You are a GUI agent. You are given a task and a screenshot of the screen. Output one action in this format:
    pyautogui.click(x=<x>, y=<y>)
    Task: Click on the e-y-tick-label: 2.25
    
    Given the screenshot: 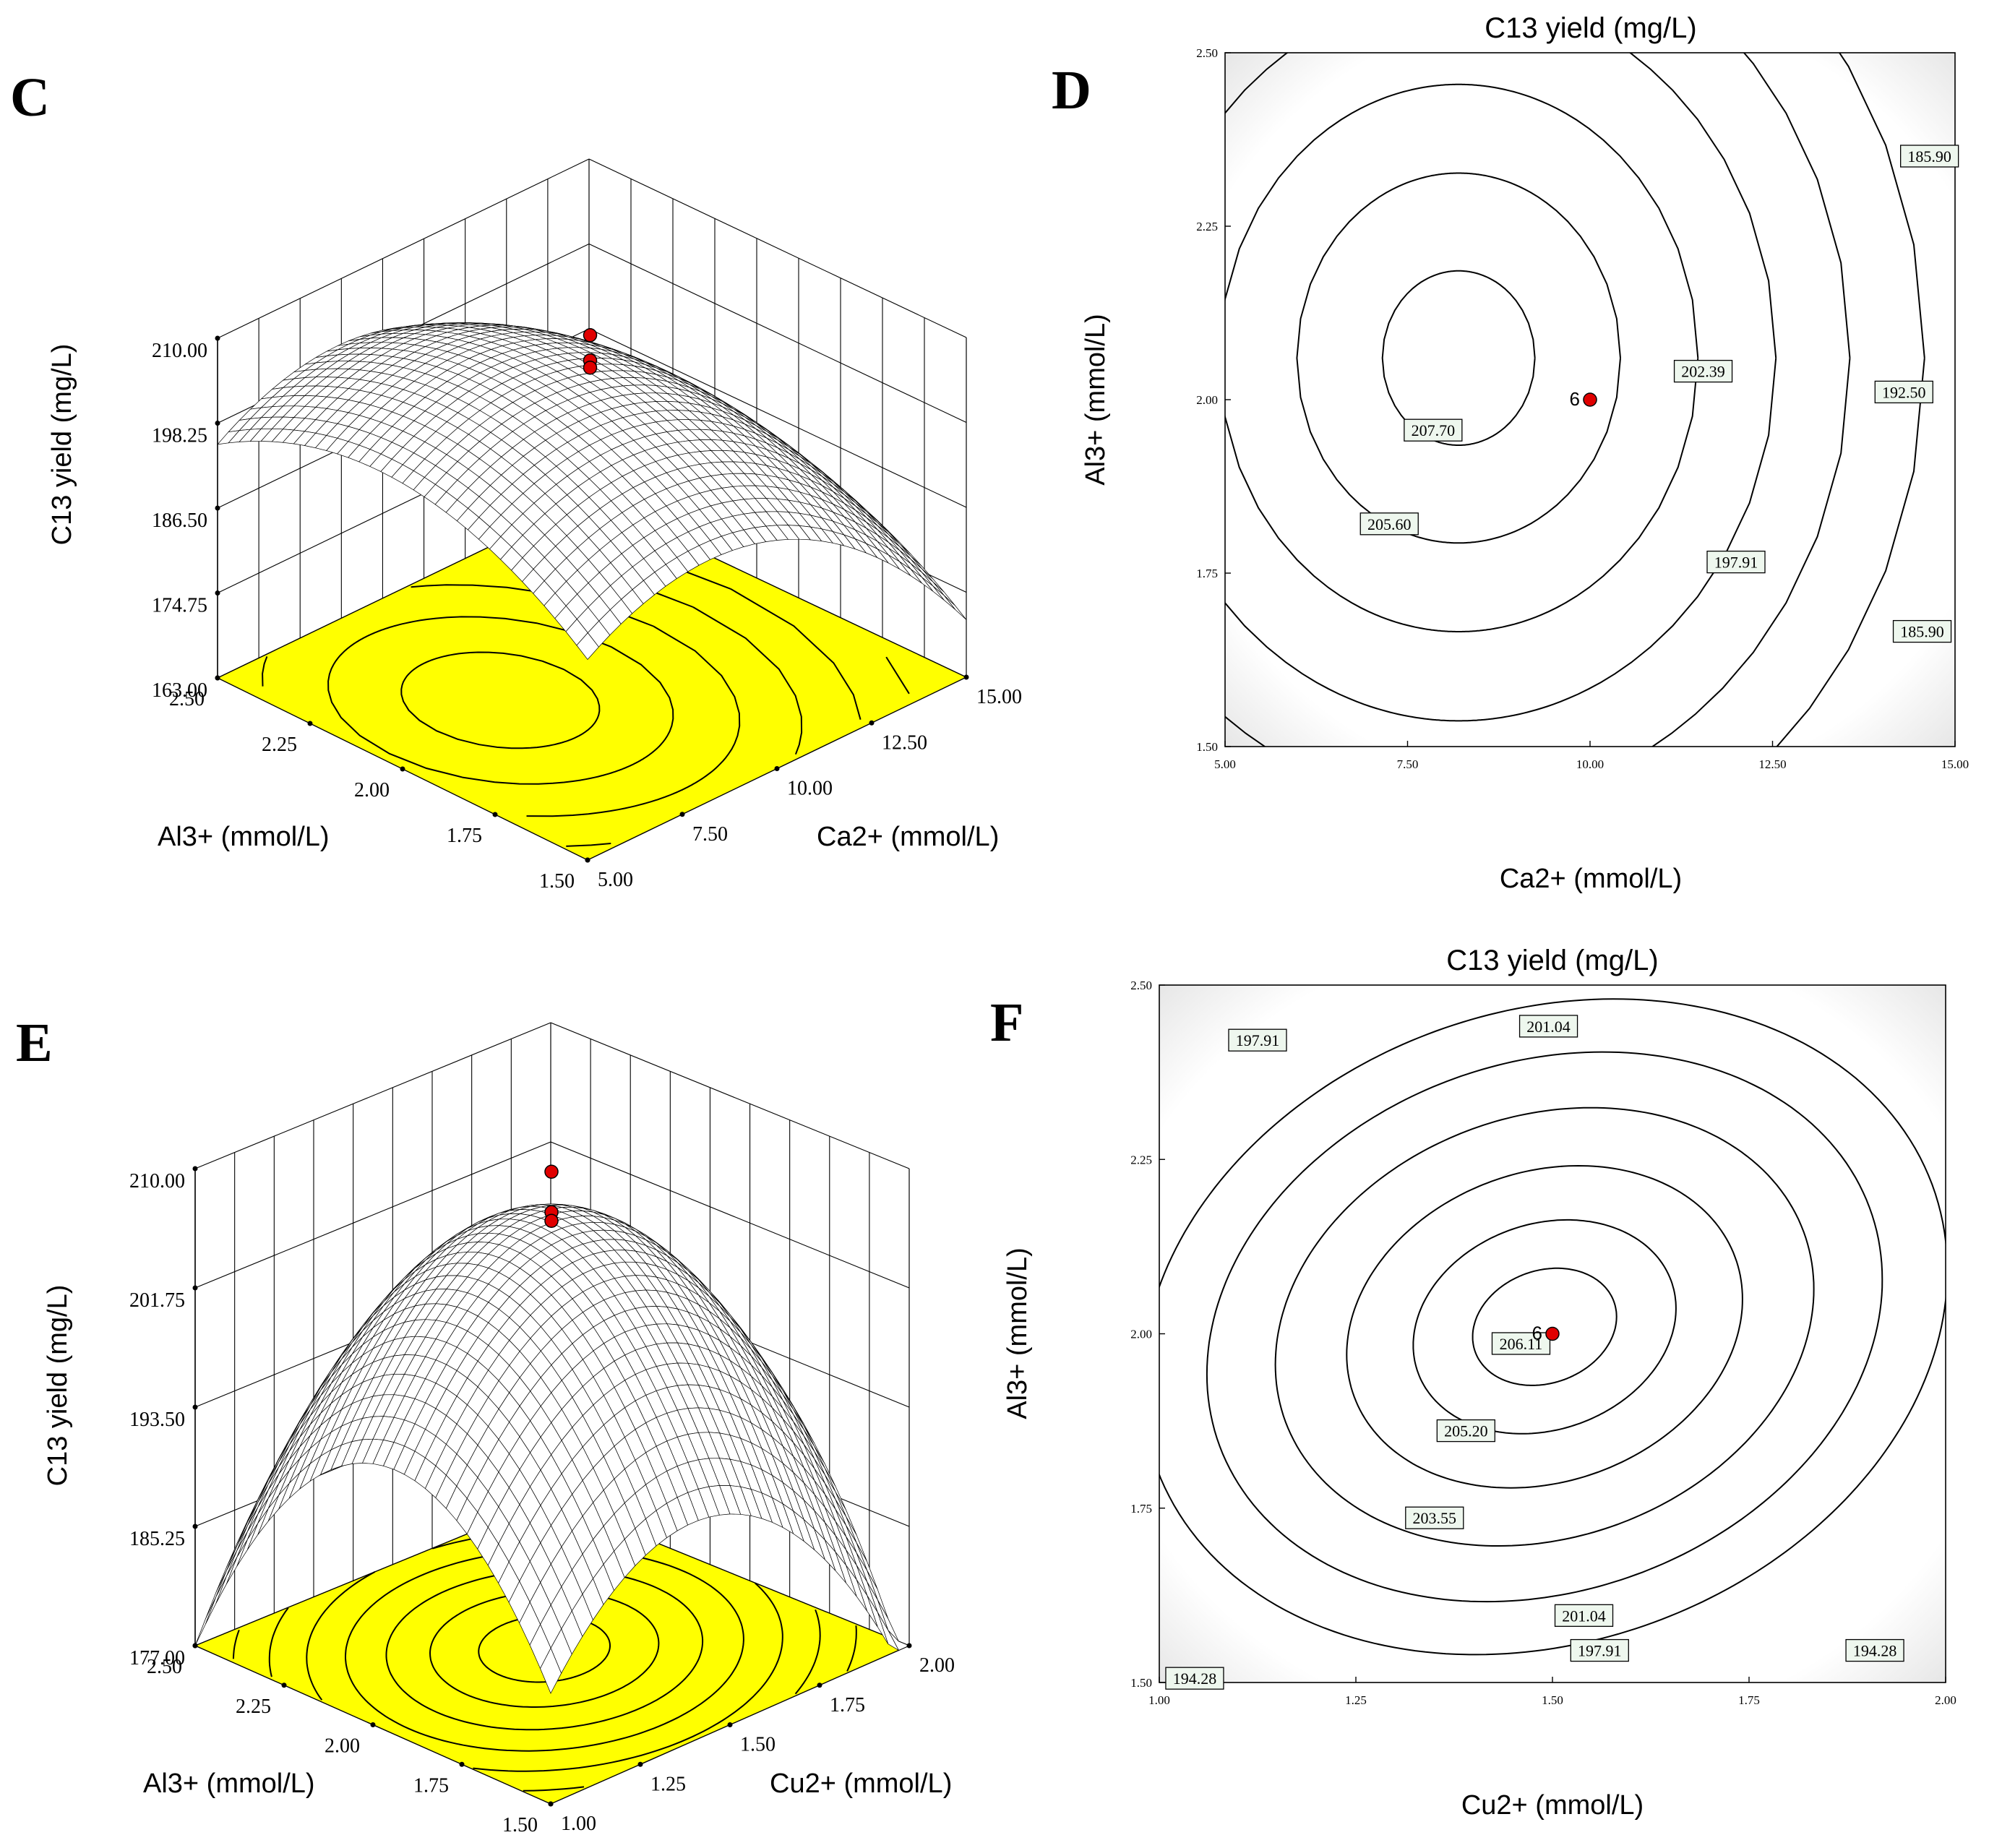 What is the action you would take?
    pyautogui.click(x=253, y=1707)
    